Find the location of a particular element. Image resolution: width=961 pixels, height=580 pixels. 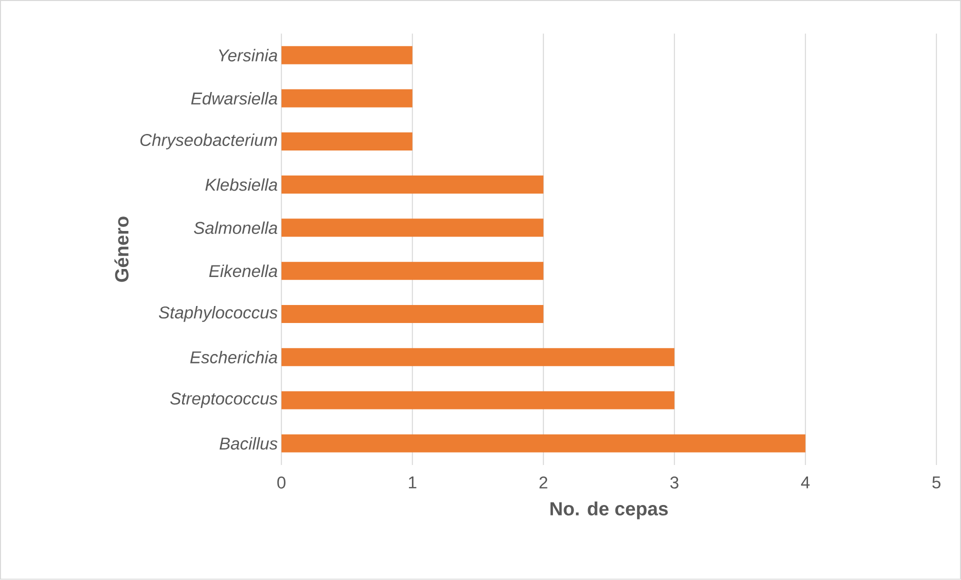

y-tick-label: Staphylococcus is located at coordinates (218, 314).